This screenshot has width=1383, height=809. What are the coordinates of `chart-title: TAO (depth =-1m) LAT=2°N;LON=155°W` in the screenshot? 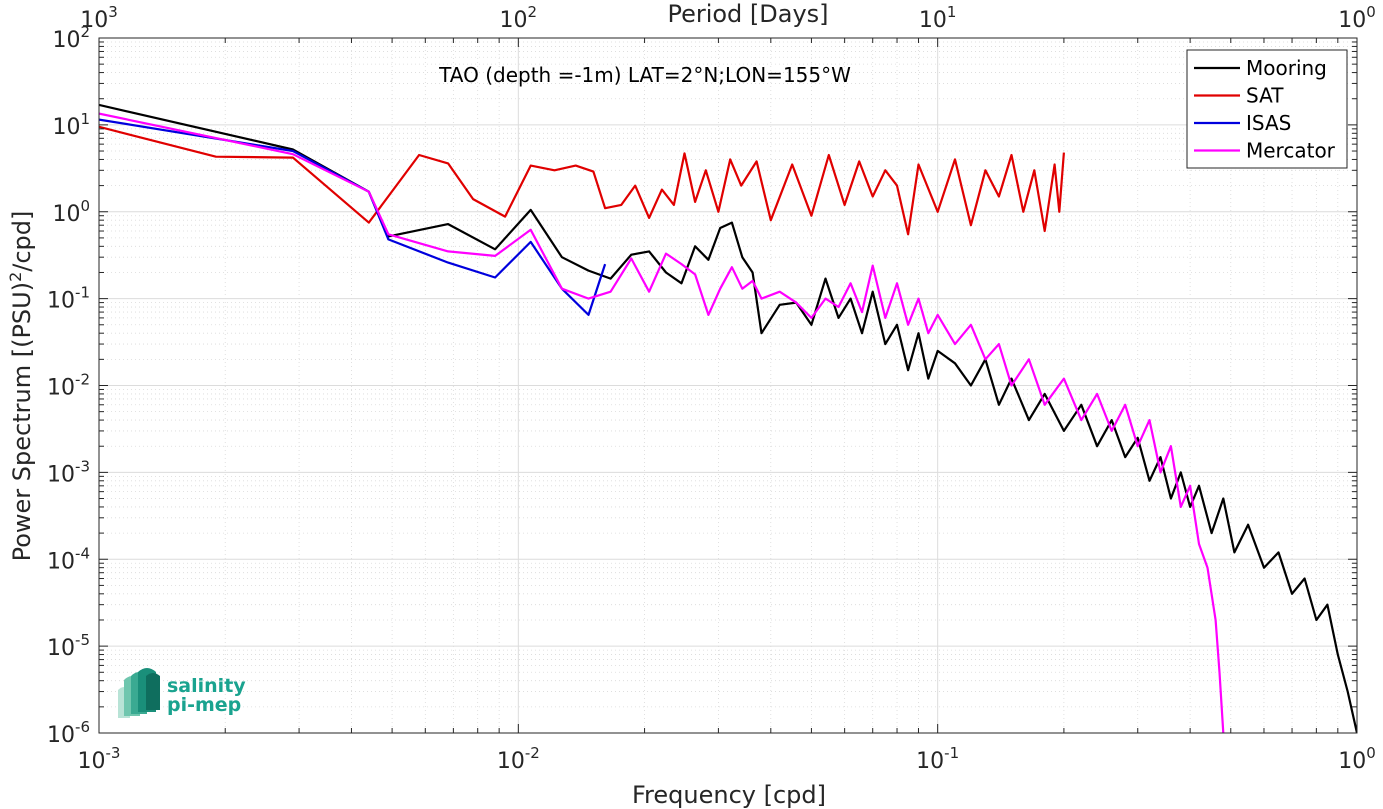 It's located at (644, 75).